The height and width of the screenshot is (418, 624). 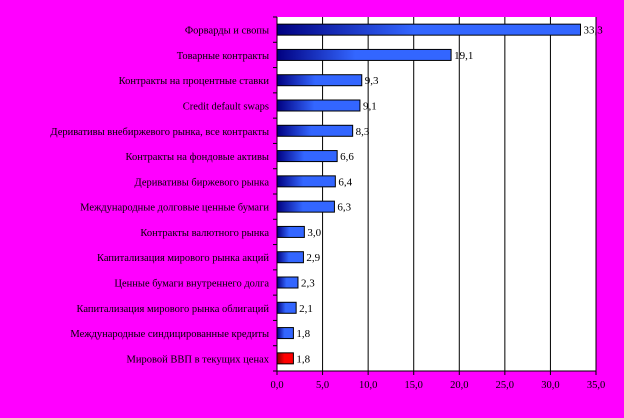 I want to click on category-label: Деривативы биржевого рынка, so click(x=202, y=182).